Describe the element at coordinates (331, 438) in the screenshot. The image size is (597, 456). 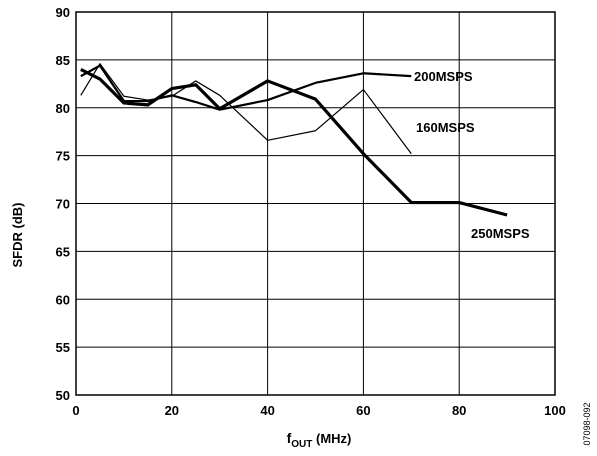
I see `x-axis-title-suffix: (MHz)` at that location.